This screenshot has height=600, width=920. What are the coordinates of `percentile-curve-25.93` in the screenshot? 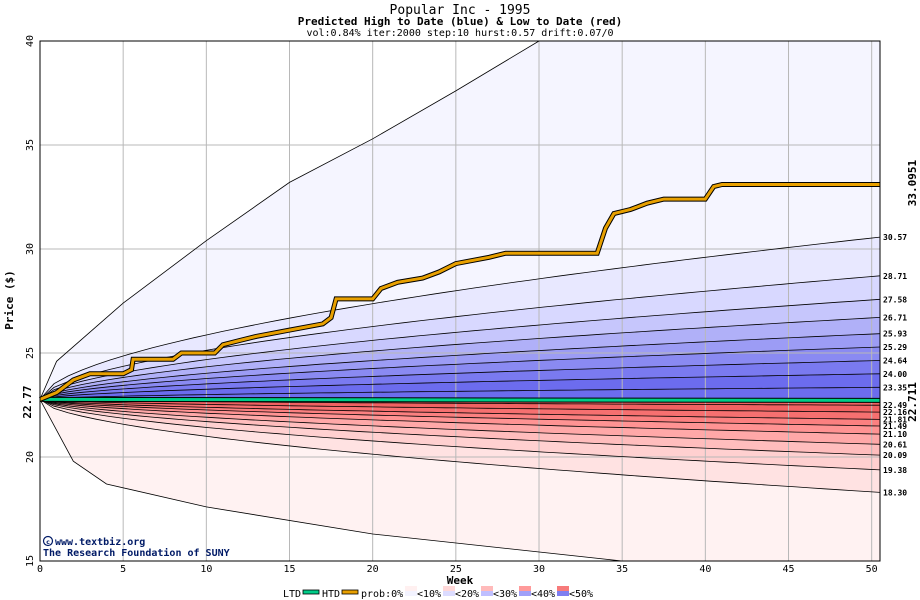 It's located at (460, 366).